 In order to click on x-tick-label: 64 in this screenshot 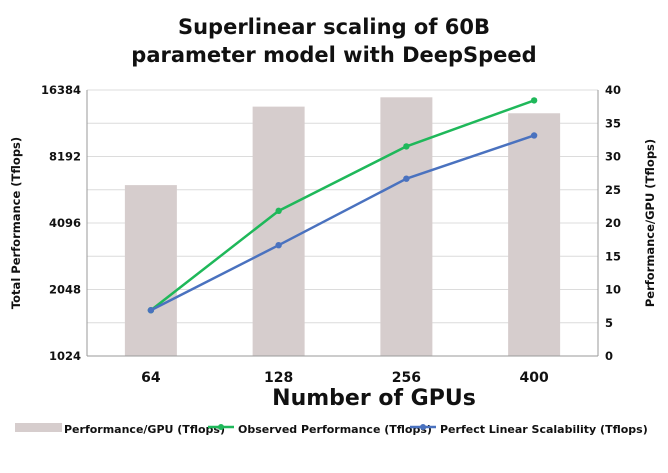, I will do `click(151, 378)`.